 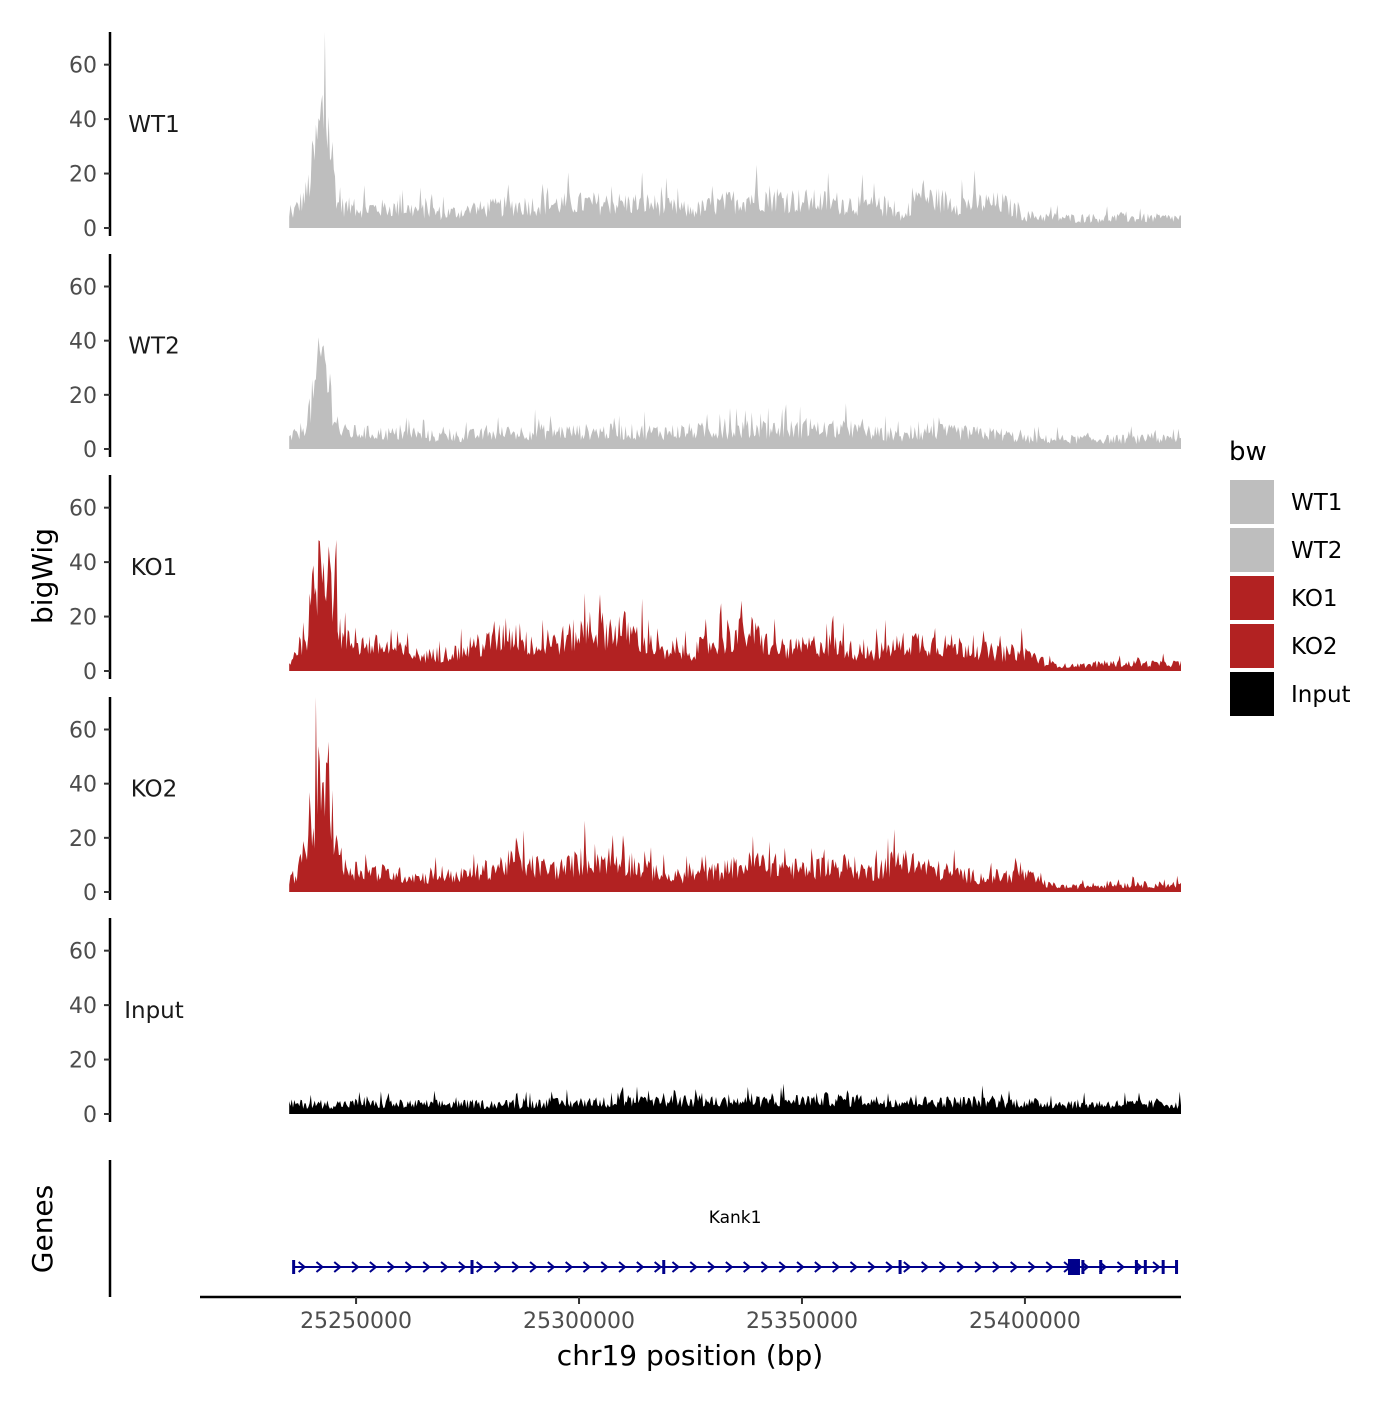 I want to click on track-panel-wt1: 0 20 40 60 WT1, so click(x=625, y=137).